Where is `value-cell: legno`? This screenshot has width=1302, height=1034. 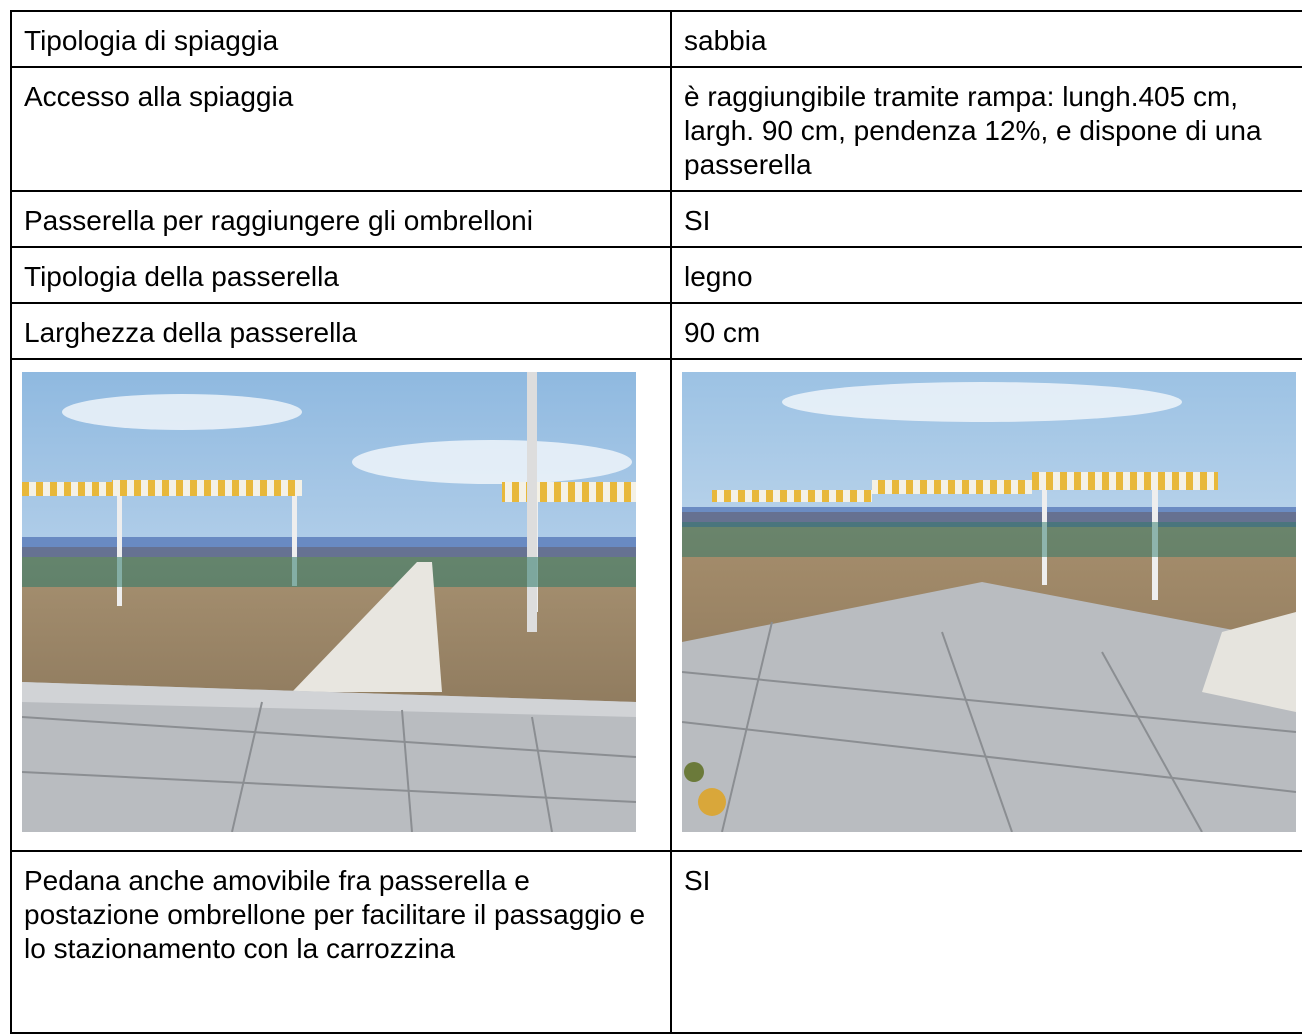
value-cell: legno is located at coordinates (986, 275).